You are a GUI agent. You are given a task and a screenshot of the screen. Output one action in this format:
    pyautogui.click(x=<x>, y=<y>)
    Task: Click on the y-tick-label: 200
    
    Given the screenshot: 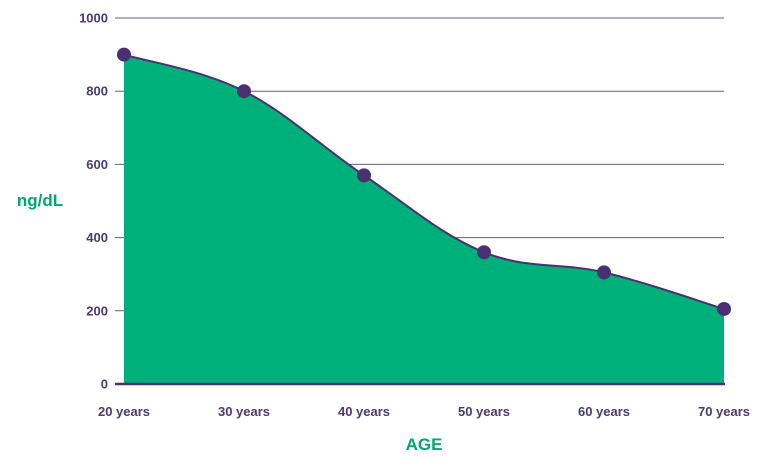 What is the action you would take?
    pyautogui.click(x=97, y=310)
    